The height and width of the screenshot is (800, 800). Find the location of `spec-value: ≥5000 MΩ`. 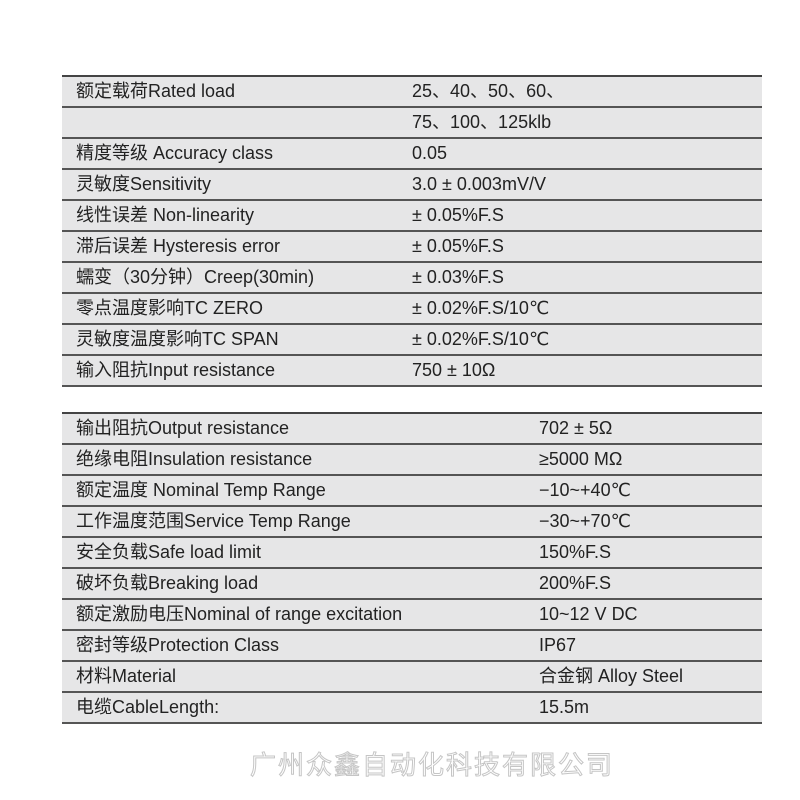

spec-value: ≥5000 MΩ is located at coordinates (581, 459).